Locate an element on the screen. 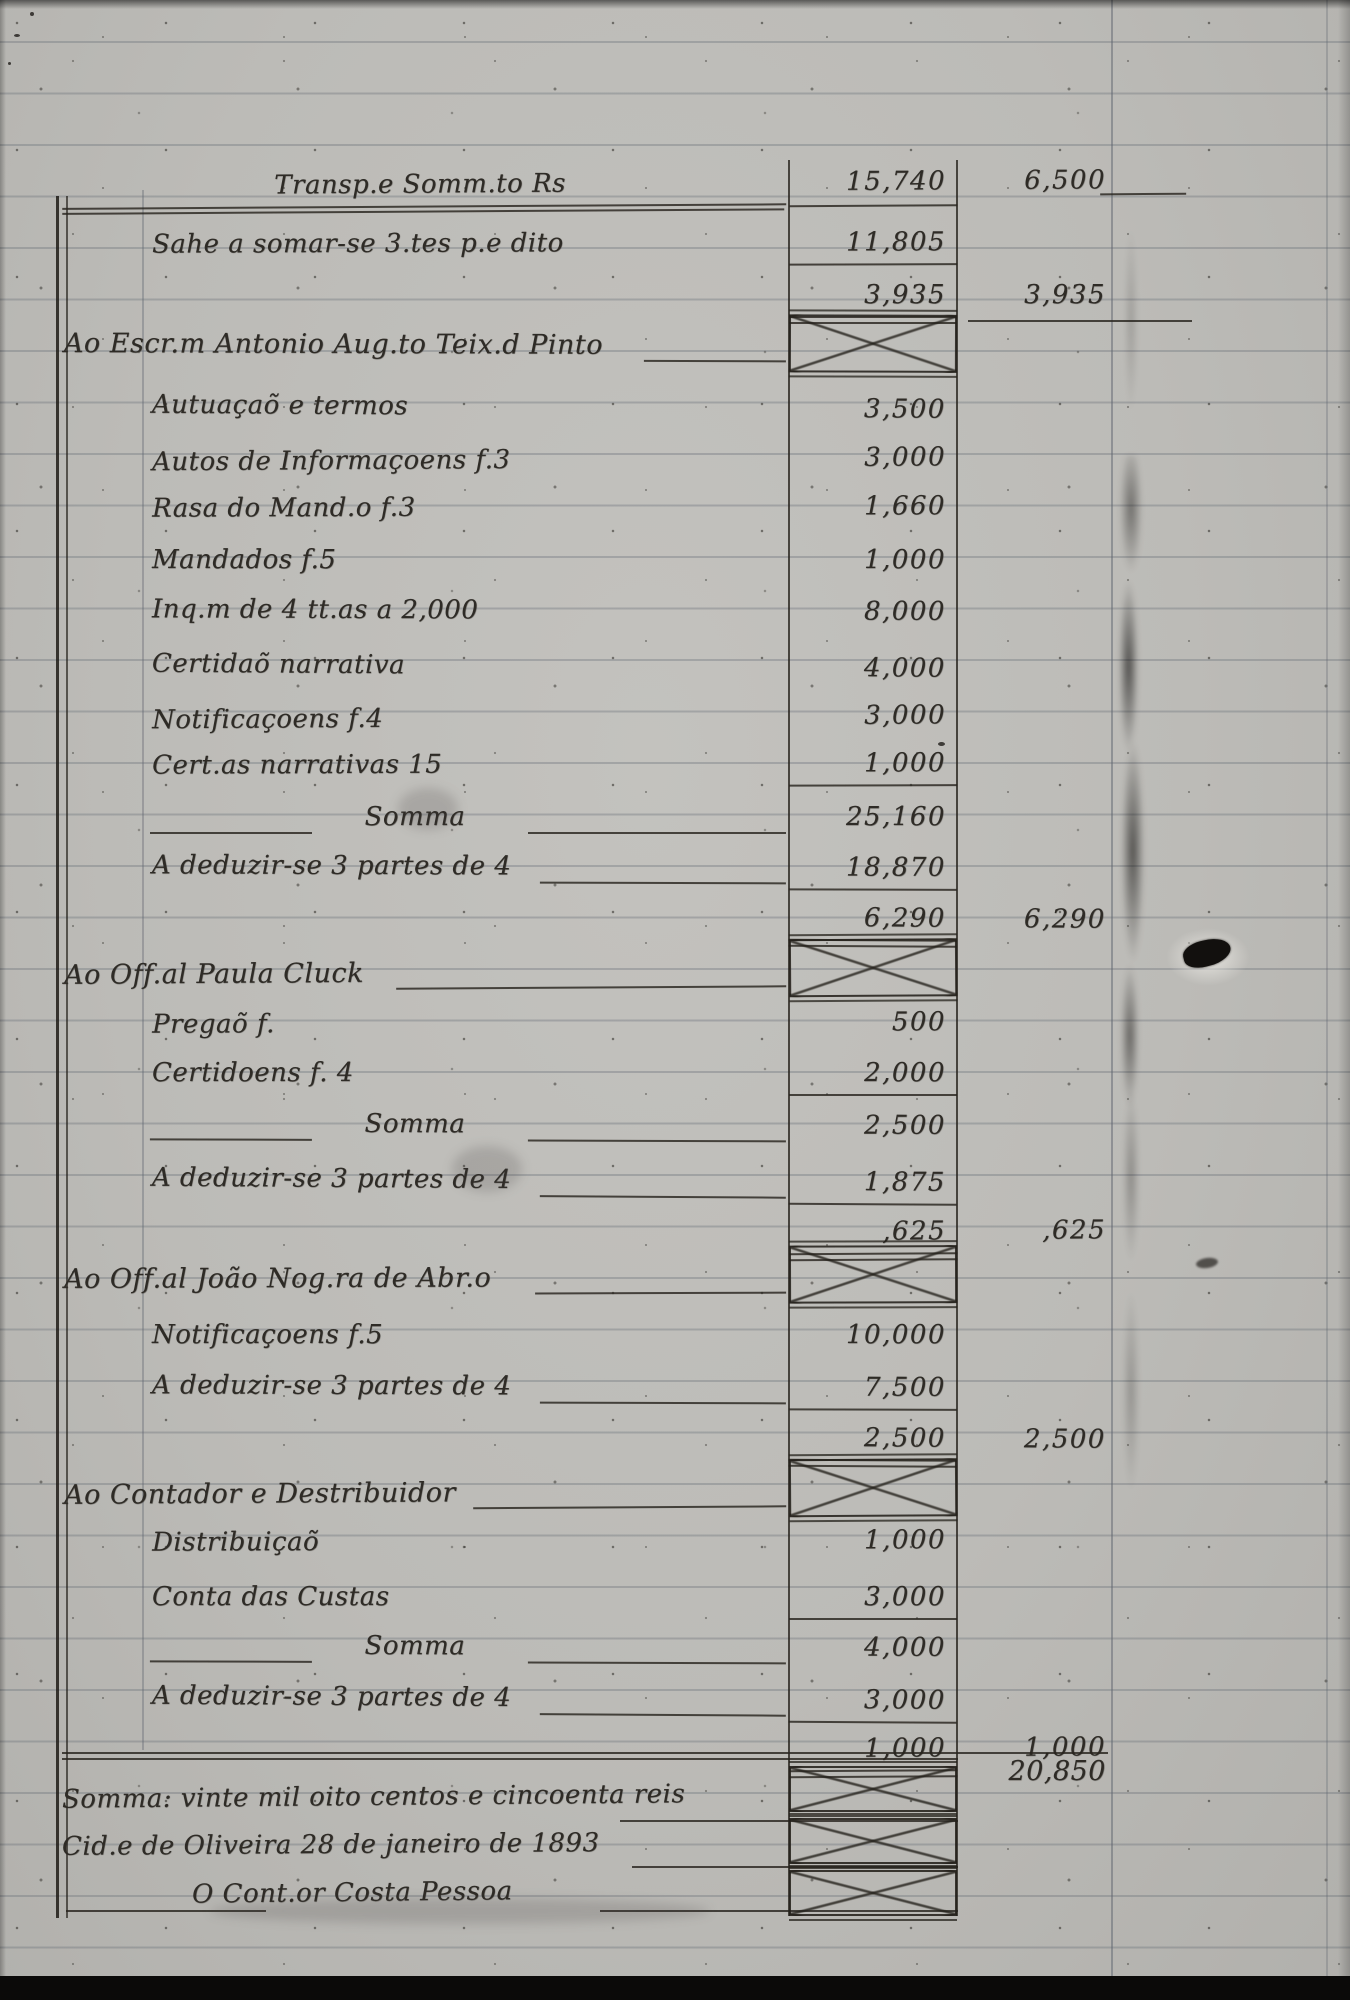 The width and height of the screenshot is (1350, 2000). ink-blot-small is located at coordinates (1207, 1263).